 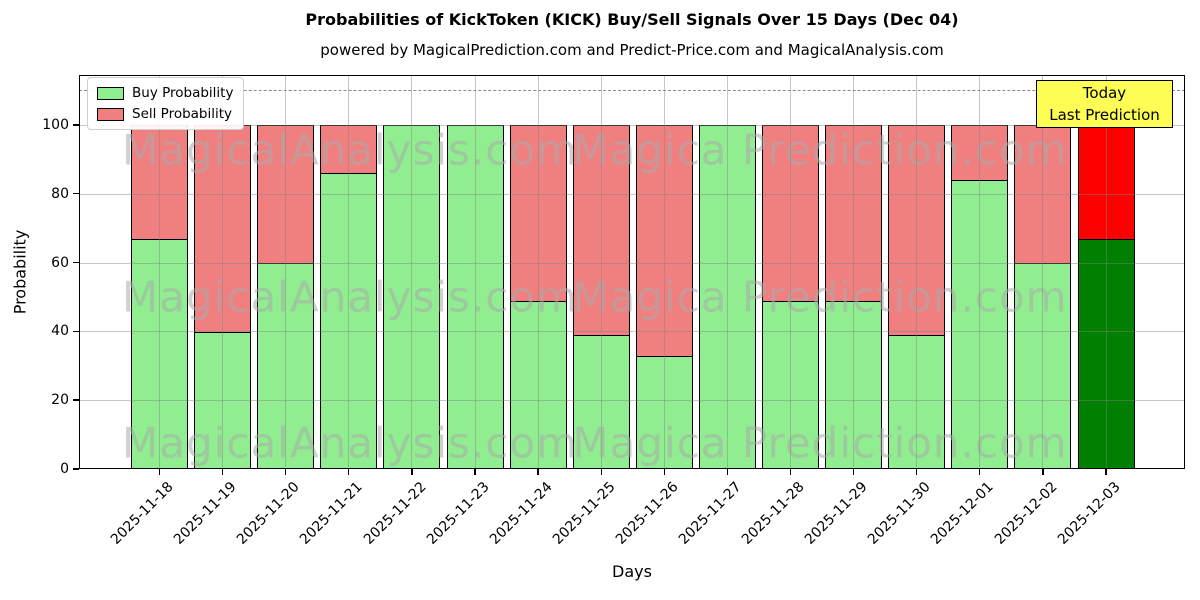 What do you see at coordinates (182, 114) in the screenshot?
I see `legend-label-sell: Sell Probability` at bounding box center [182, 114].